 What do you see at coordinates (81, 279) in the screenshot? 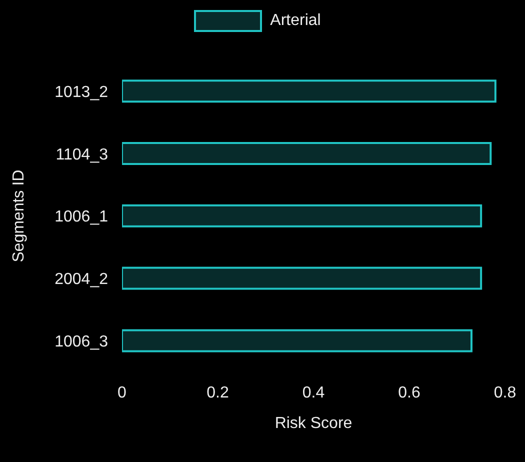
I see `y-tick-label: 2004_2` at bounding box center [81, 279].